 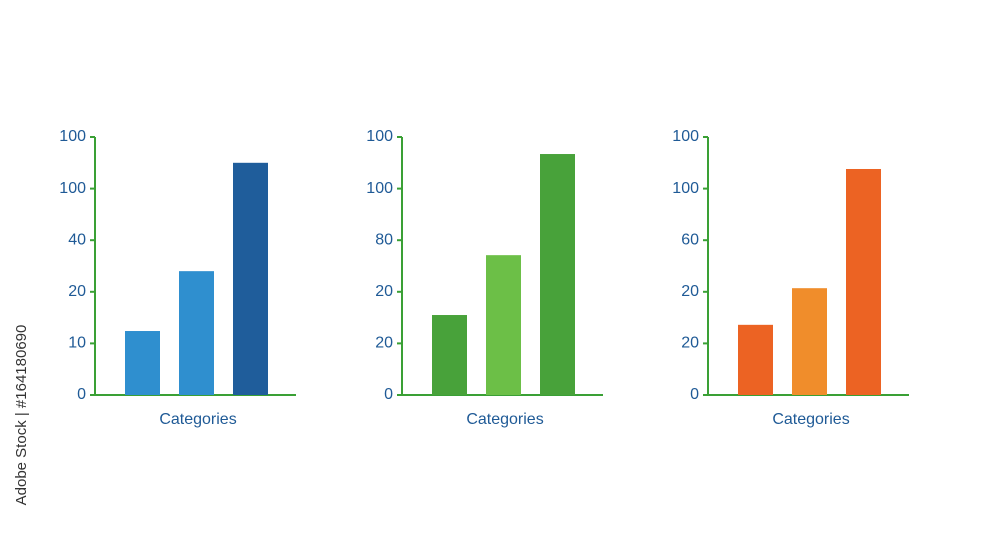 I want to click on y-tick-label: 40, so click(x=77, y=239).